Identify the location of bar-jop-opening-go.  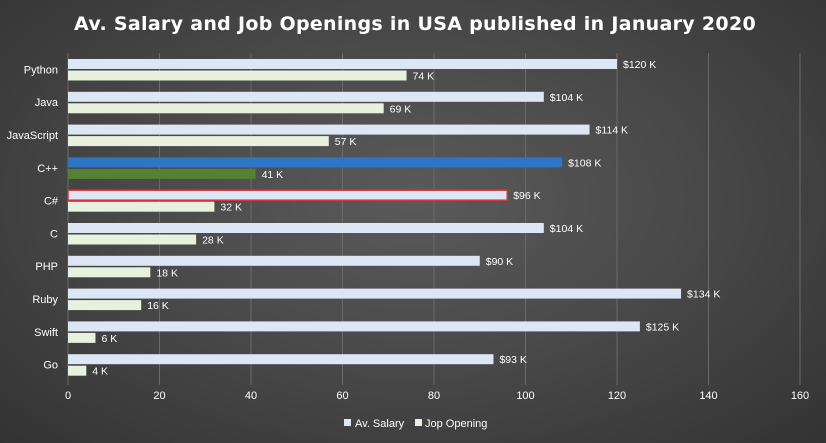
(77, 370).